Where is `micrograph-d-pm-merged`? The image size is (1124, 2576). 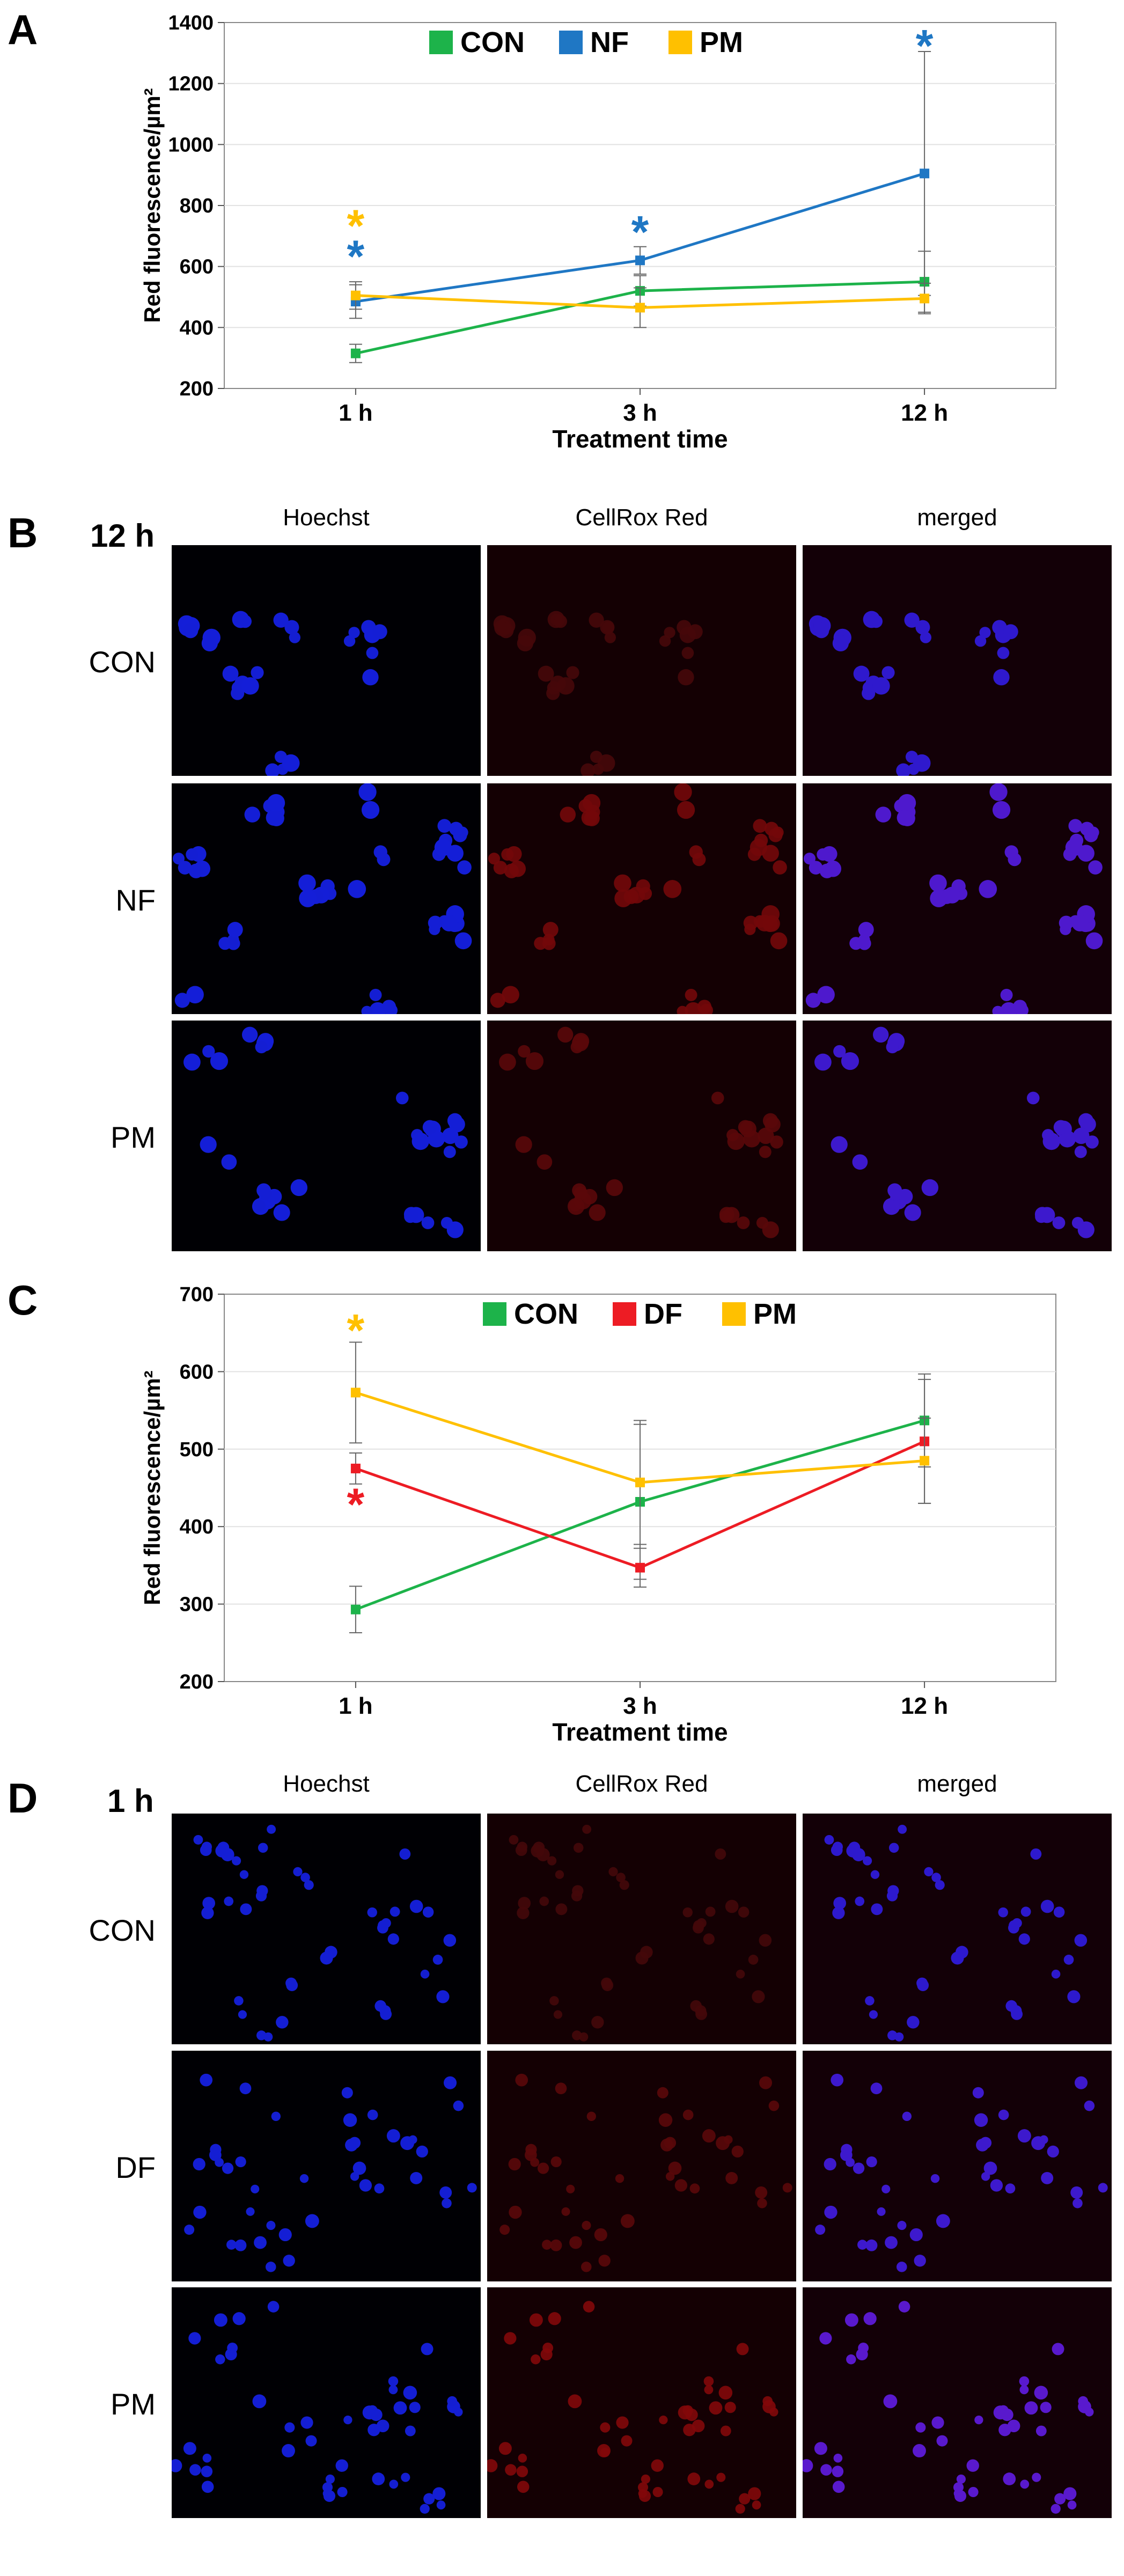 micrograph-d-pm-merged is located at coordinates (957, 2402).